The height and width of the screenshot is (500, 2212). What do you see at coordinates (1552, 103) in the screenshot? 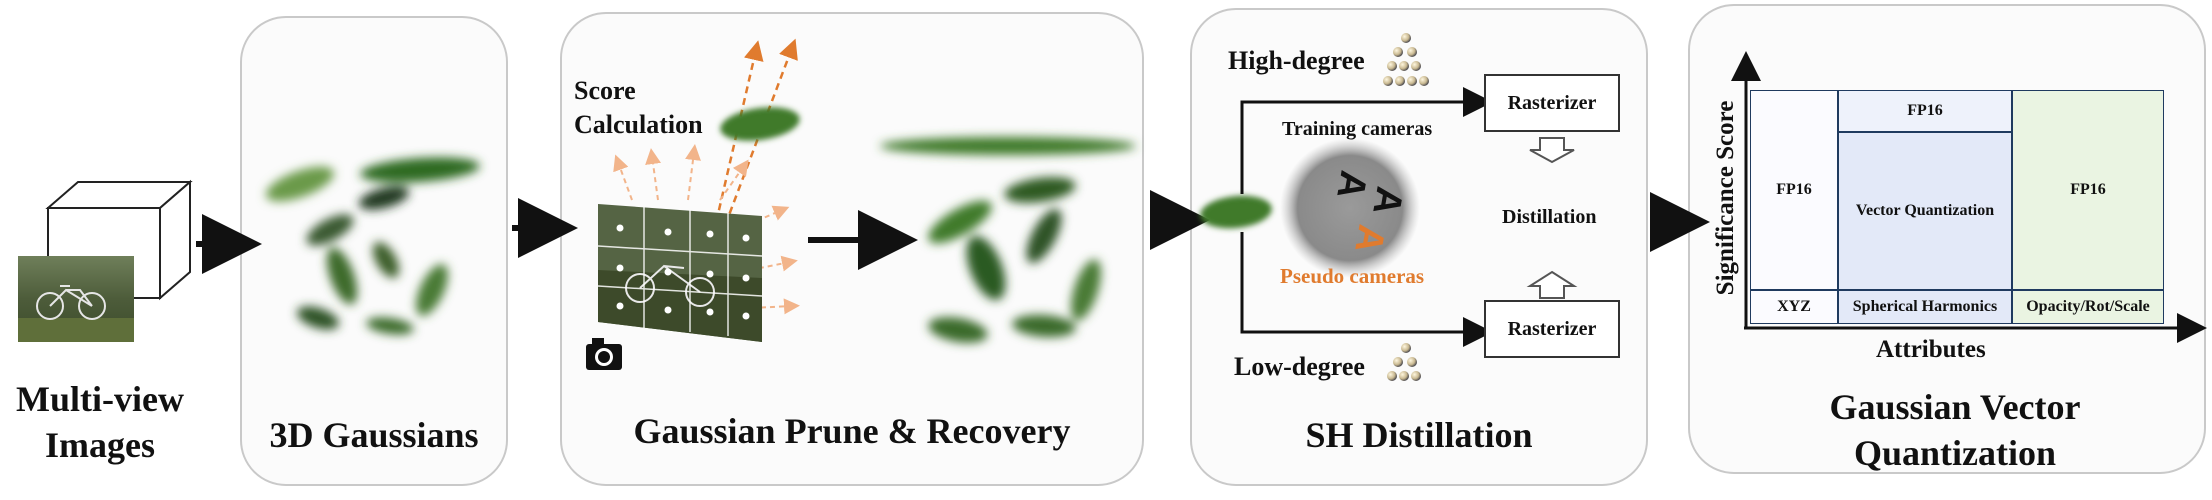
I see `rasterizer-top-box: Rasterizer` at bounding box center [1552, 103].